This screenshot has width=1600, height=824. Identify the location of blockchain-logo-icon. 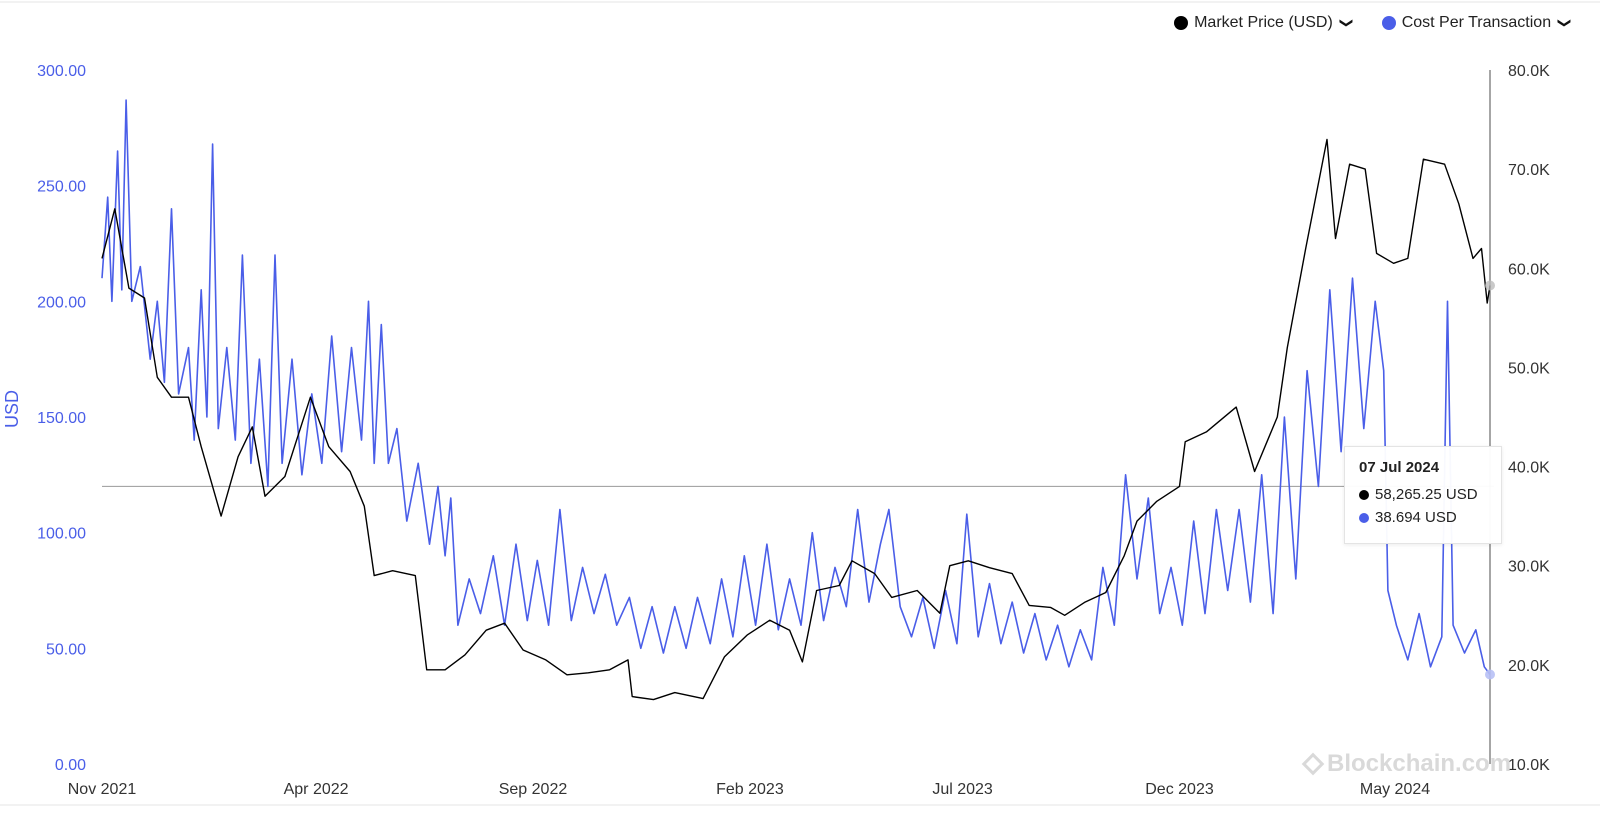
(1313, 764).